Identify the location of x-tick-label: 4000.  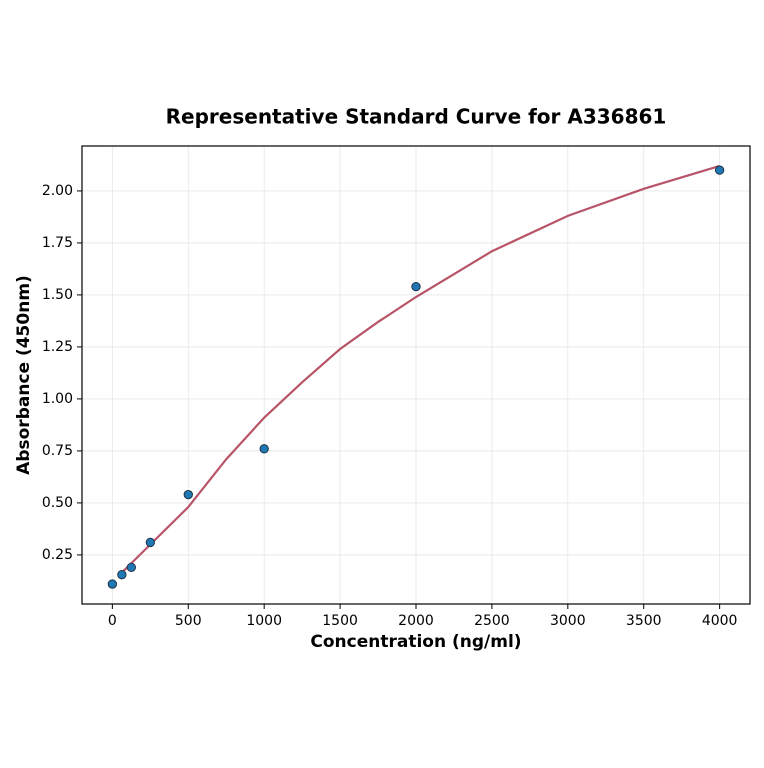
(720, 621).